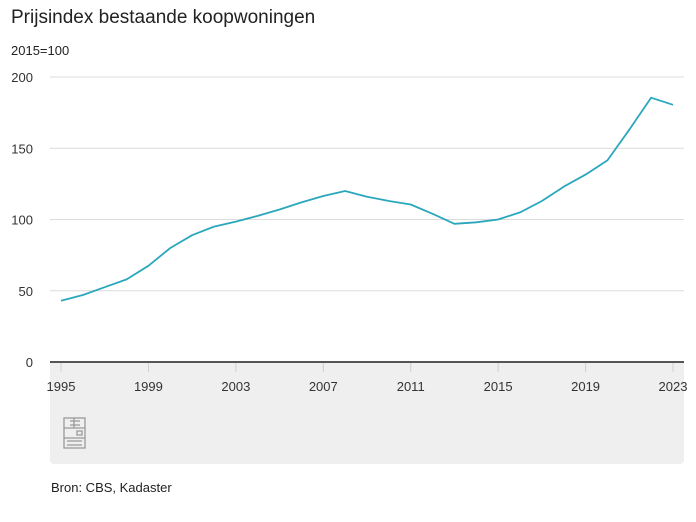  Describe the element at coordinates (74, 433) in the screenshot. I see `cbs-logo-icon` at that location.